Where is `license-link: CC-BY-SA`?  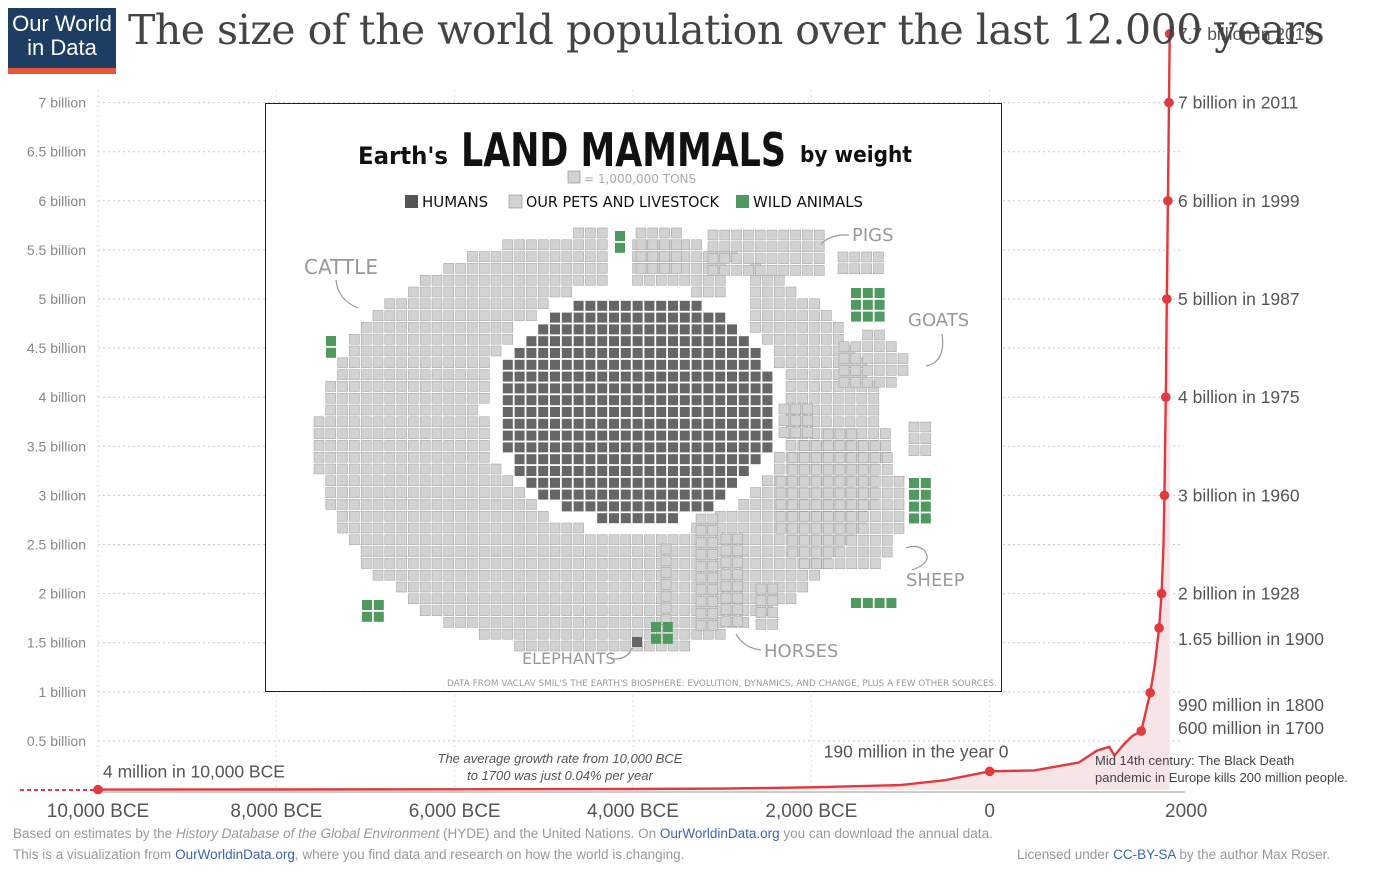 license-link: CC-BY-SA is located at coordinates (1144, 854).